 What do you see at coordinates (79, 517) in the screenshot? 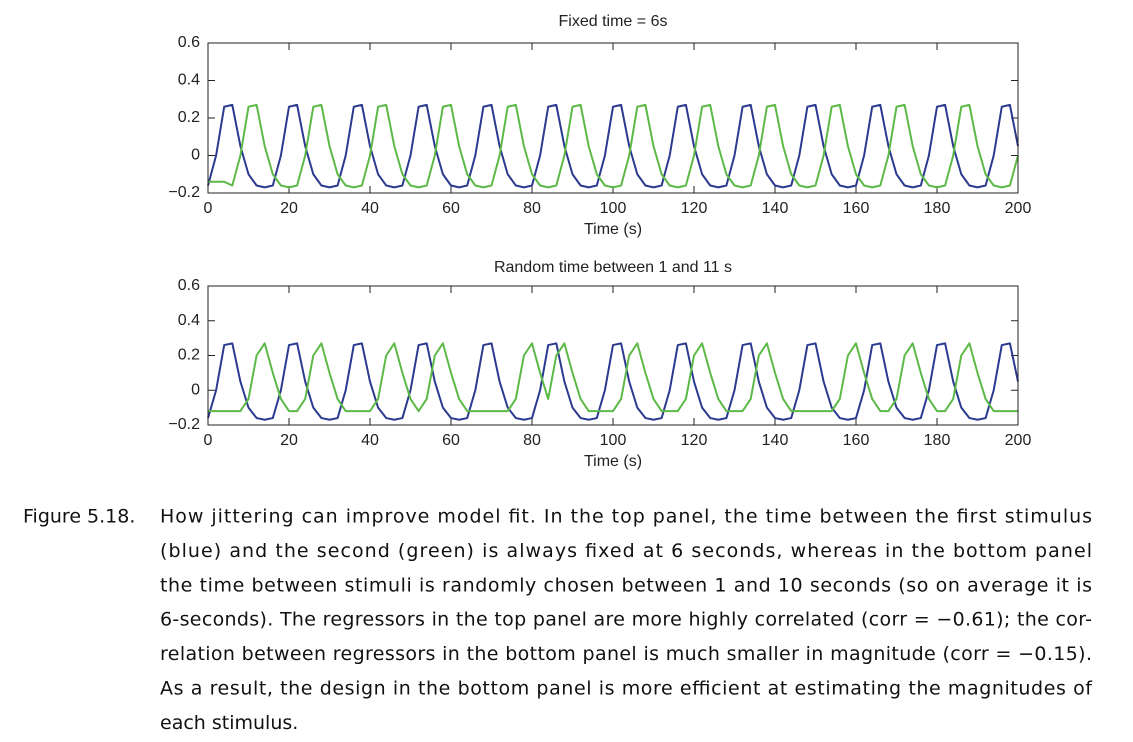
I see `caption-label: Figure 5.18.` at bounding box center [79, 517].